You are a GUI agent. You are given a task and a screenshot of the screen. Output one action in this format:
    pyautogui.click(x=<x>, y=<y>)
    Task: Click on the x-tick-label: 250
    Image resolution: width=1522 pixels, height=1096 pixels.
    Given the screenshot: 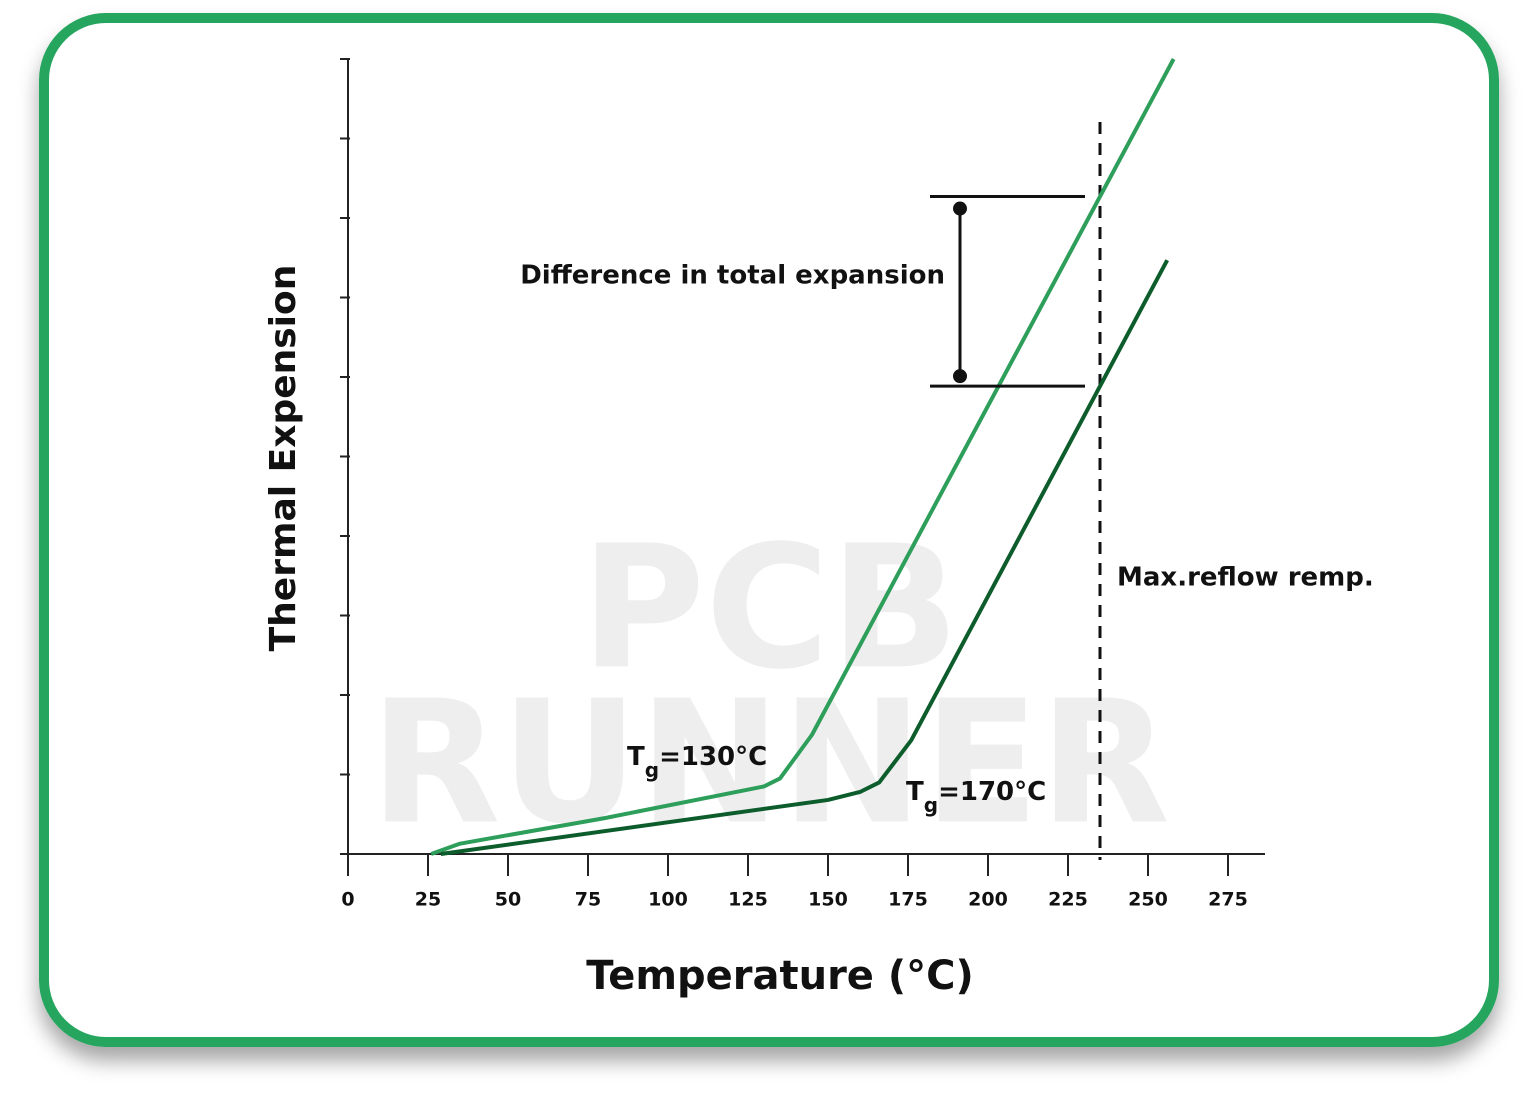 What is the action you would take?
    pyautogui.click(x=1148, y=900)
    